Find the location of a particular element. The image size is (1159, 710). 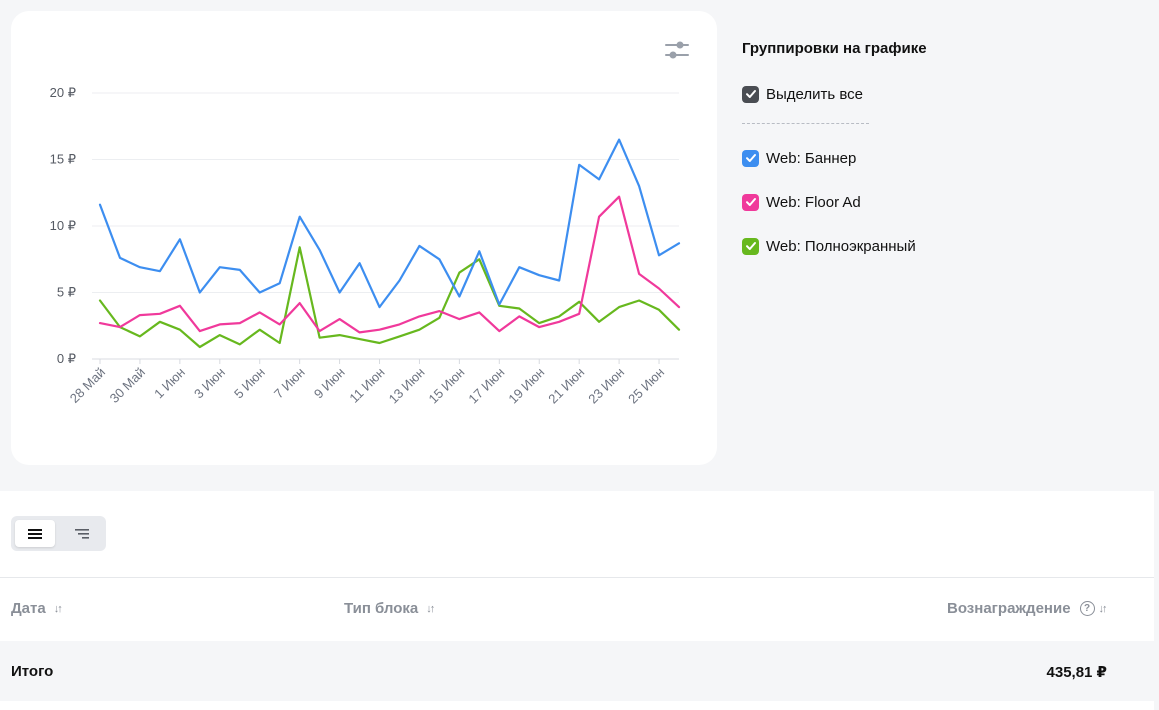

select-all-checkbox: Выделить все is located at coordinates (892, 94).